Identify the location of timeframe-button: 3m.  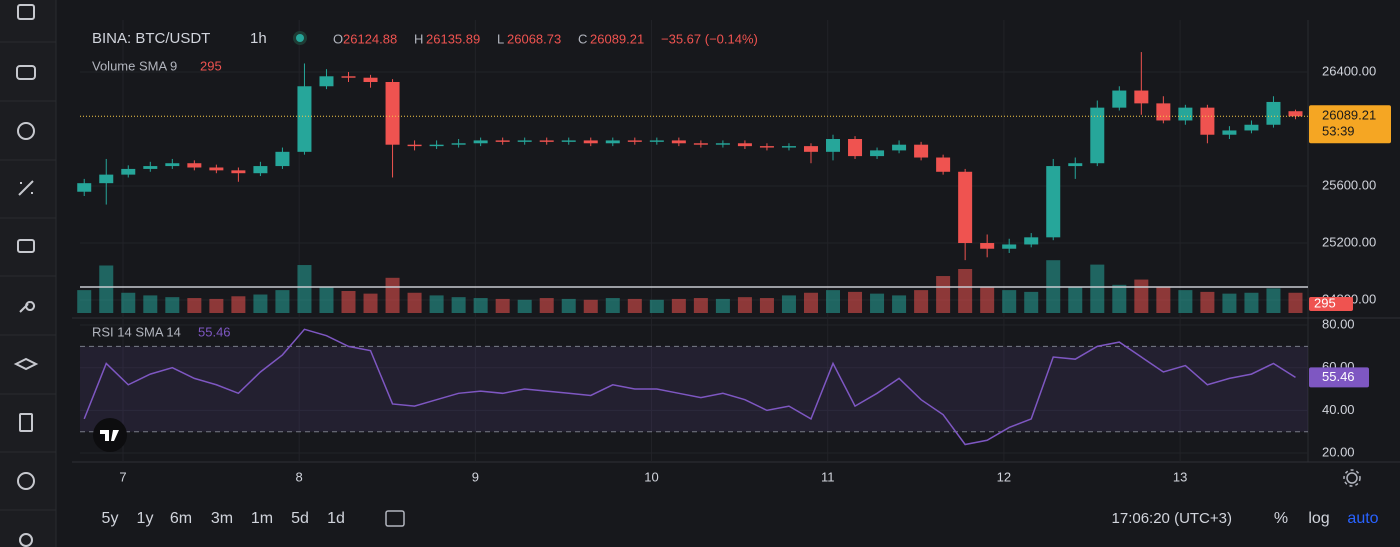
(222, 518).